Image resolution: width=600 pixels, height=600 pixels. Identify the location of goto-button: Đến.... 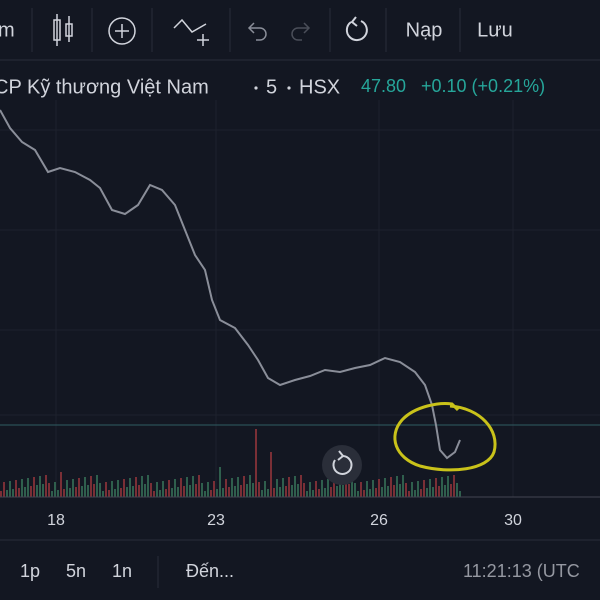
(210, 571).